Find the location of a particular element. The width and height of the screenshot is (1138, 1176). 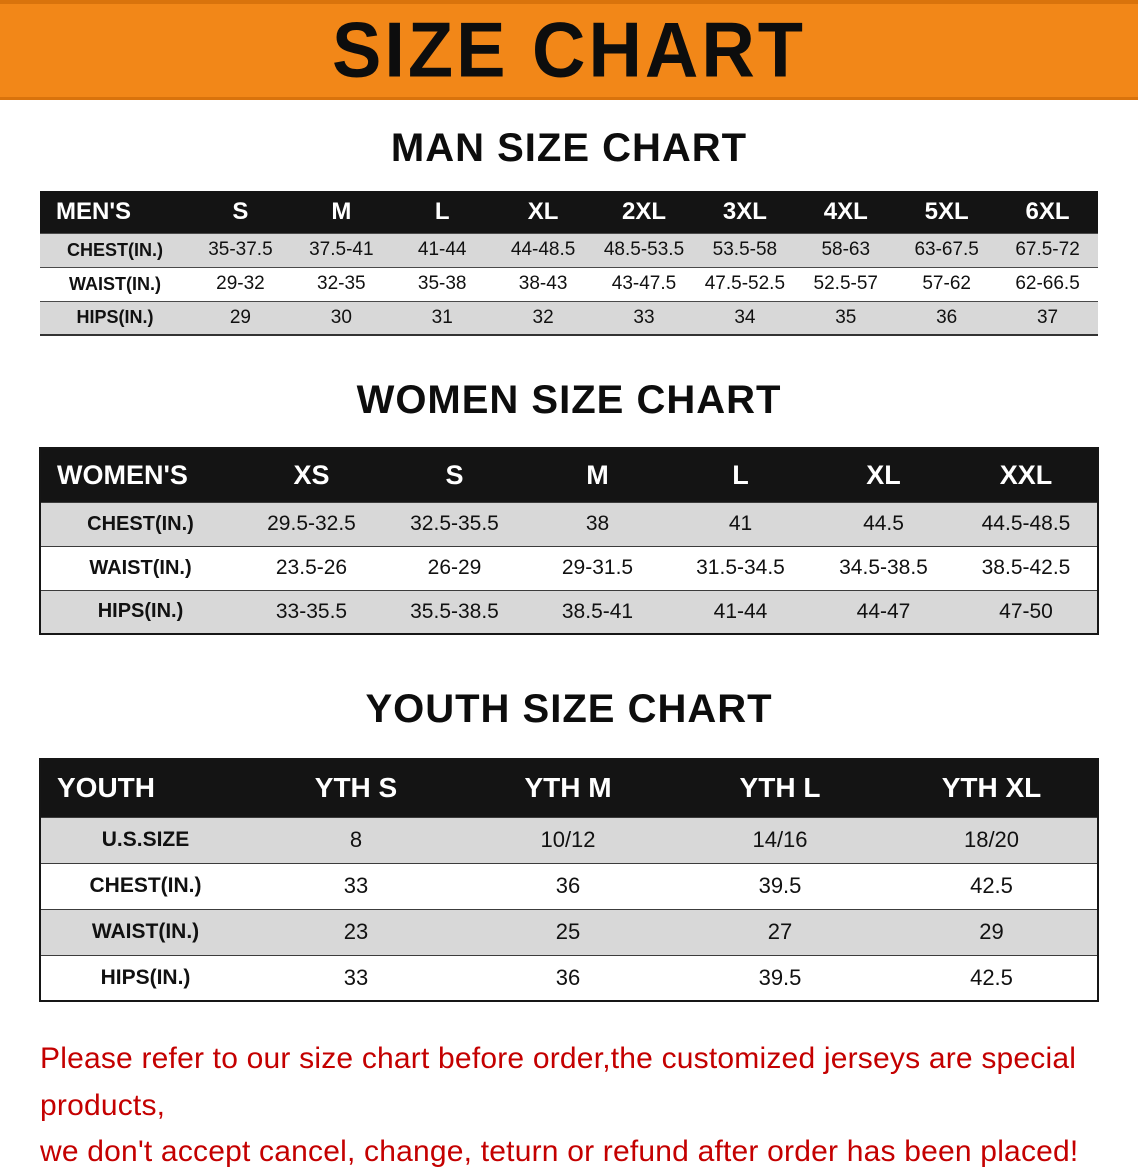

men-row-label: CHEST(IN.) is located at coordinates (114, 249).